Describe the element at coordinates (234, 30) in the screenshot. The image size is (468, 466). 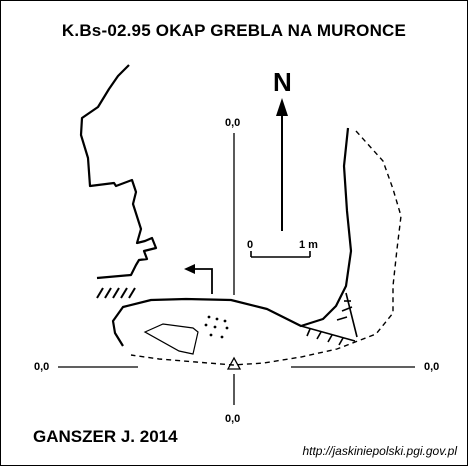
I see `map-title: K.Bs-02.95 OKAP GREBLA NA MURONCE` at that location.